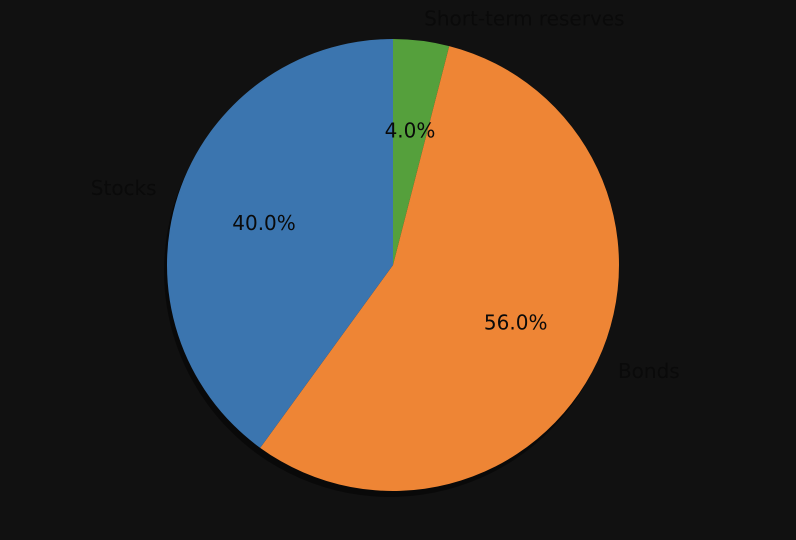  Describe the element at coordinates (649, 371) in the screenshot. I see `slice-label-bonds: Bonds` at that location.